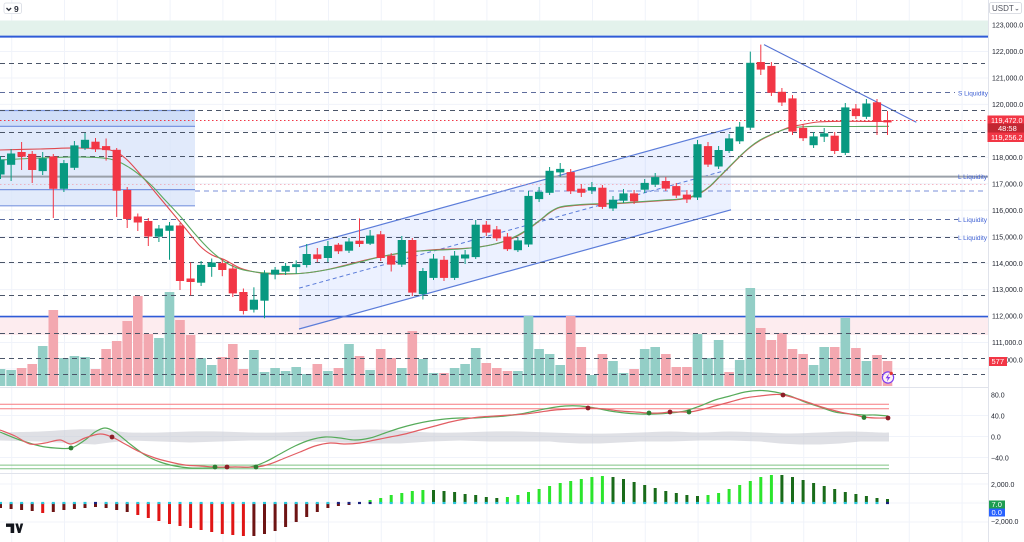 Image resolution: width=1024 pixels, height=542 pixels. What do you see at coordinates (997, 504) in the screenshot?
I see `svg-text: 7.0` at bounding box center [997, 504].